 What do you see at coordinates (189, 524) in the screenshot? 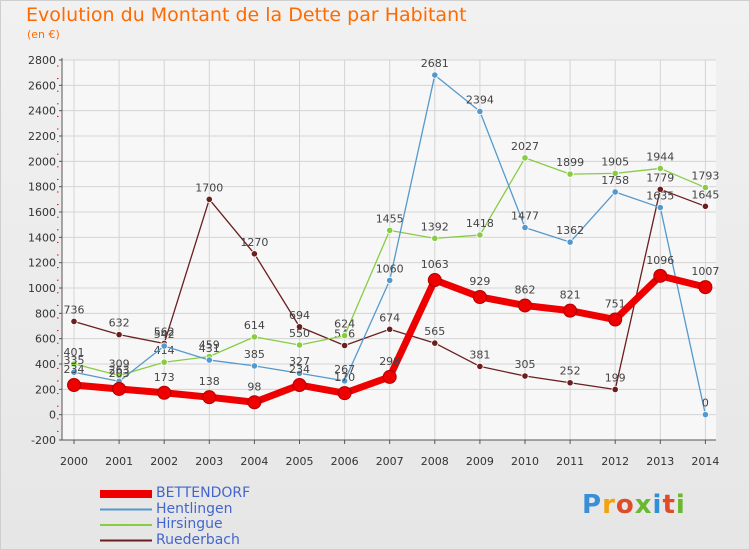
I see `legend-entry: Hirsingue` at bounding box center [189, 524].